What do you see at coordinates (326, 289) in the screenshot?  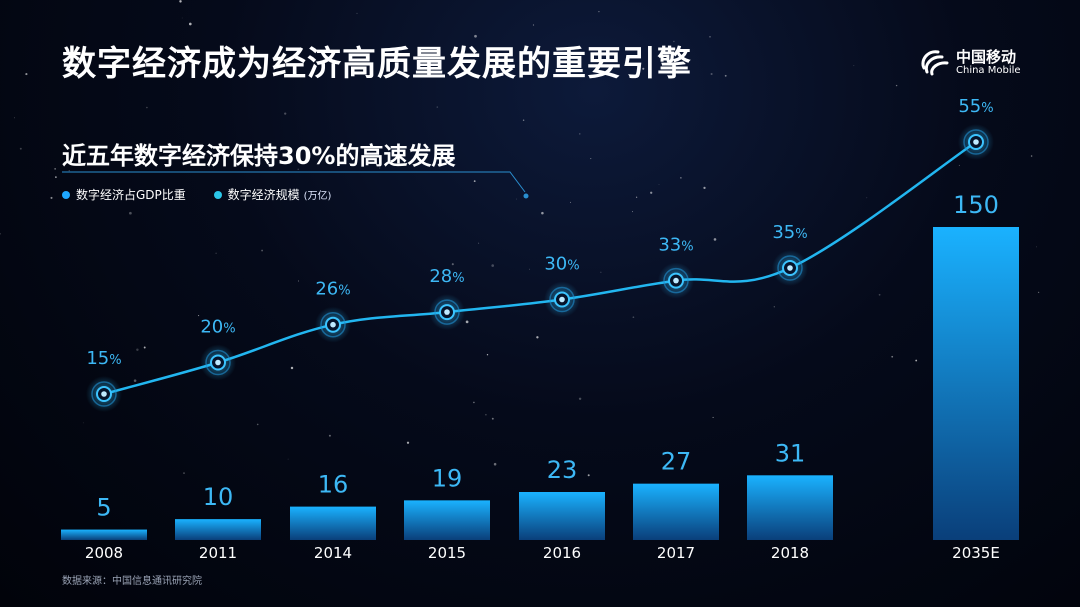 I see `line-value-number: 26` at bounding box center [326, 289].